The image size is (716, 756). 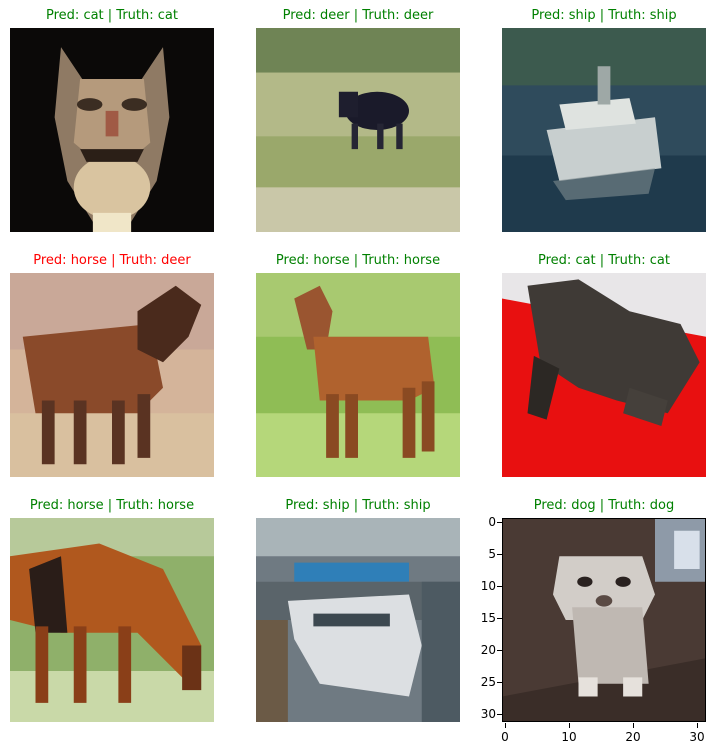 I want to click on x-tick-10: 10, so click(x=569, y=737).